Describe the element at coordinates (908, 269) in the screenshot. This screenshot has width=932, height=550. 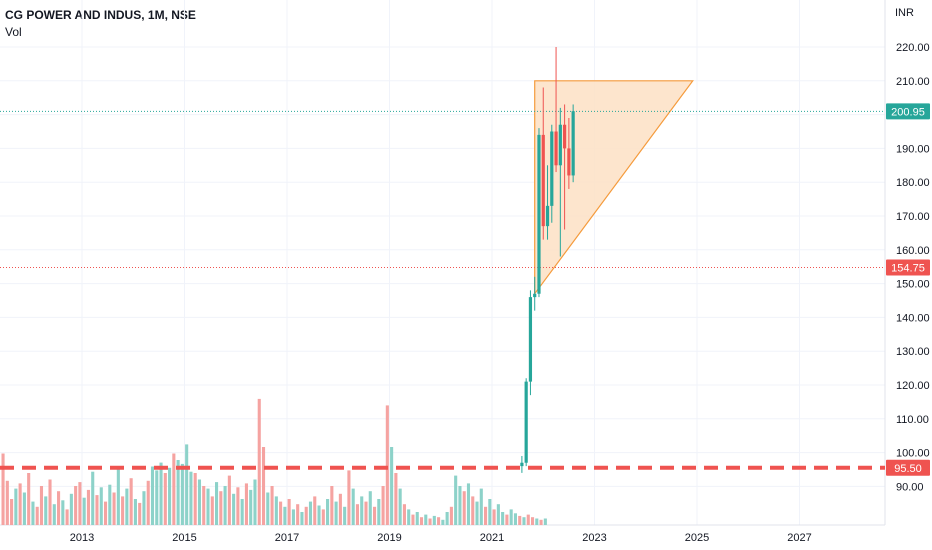
I see `price-badge-label: 154.75` at that location.